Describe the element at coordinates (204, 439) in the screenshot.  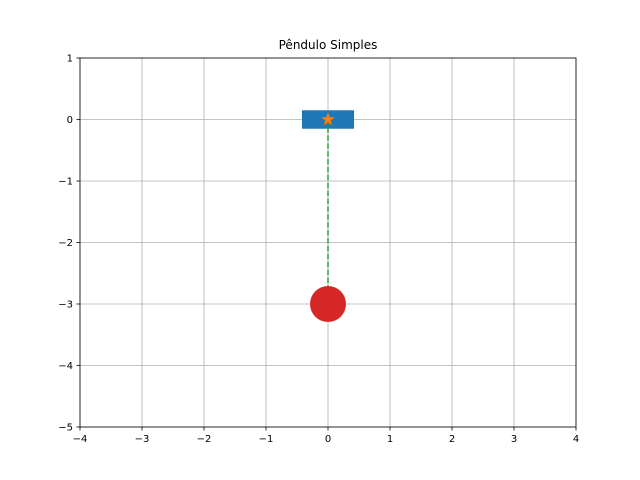
I see `x-tick-label: −2` at that location.